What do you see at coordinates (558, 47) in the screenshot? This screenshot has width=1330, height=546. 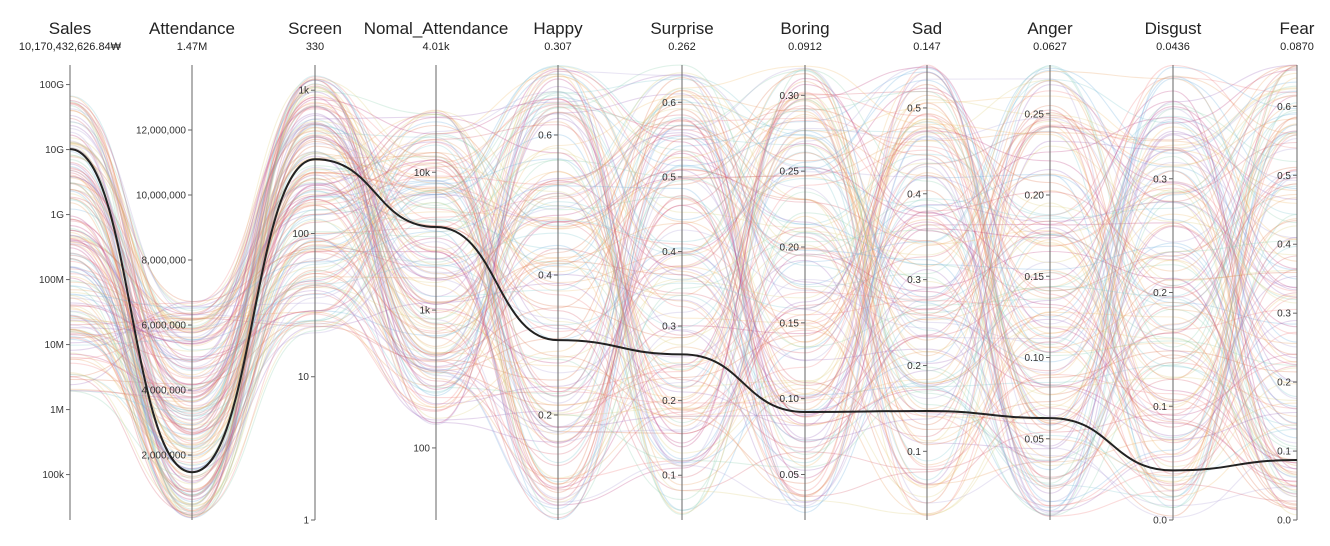 I see `axis-value-happy: 0.307` at bounding box center [558, 47].